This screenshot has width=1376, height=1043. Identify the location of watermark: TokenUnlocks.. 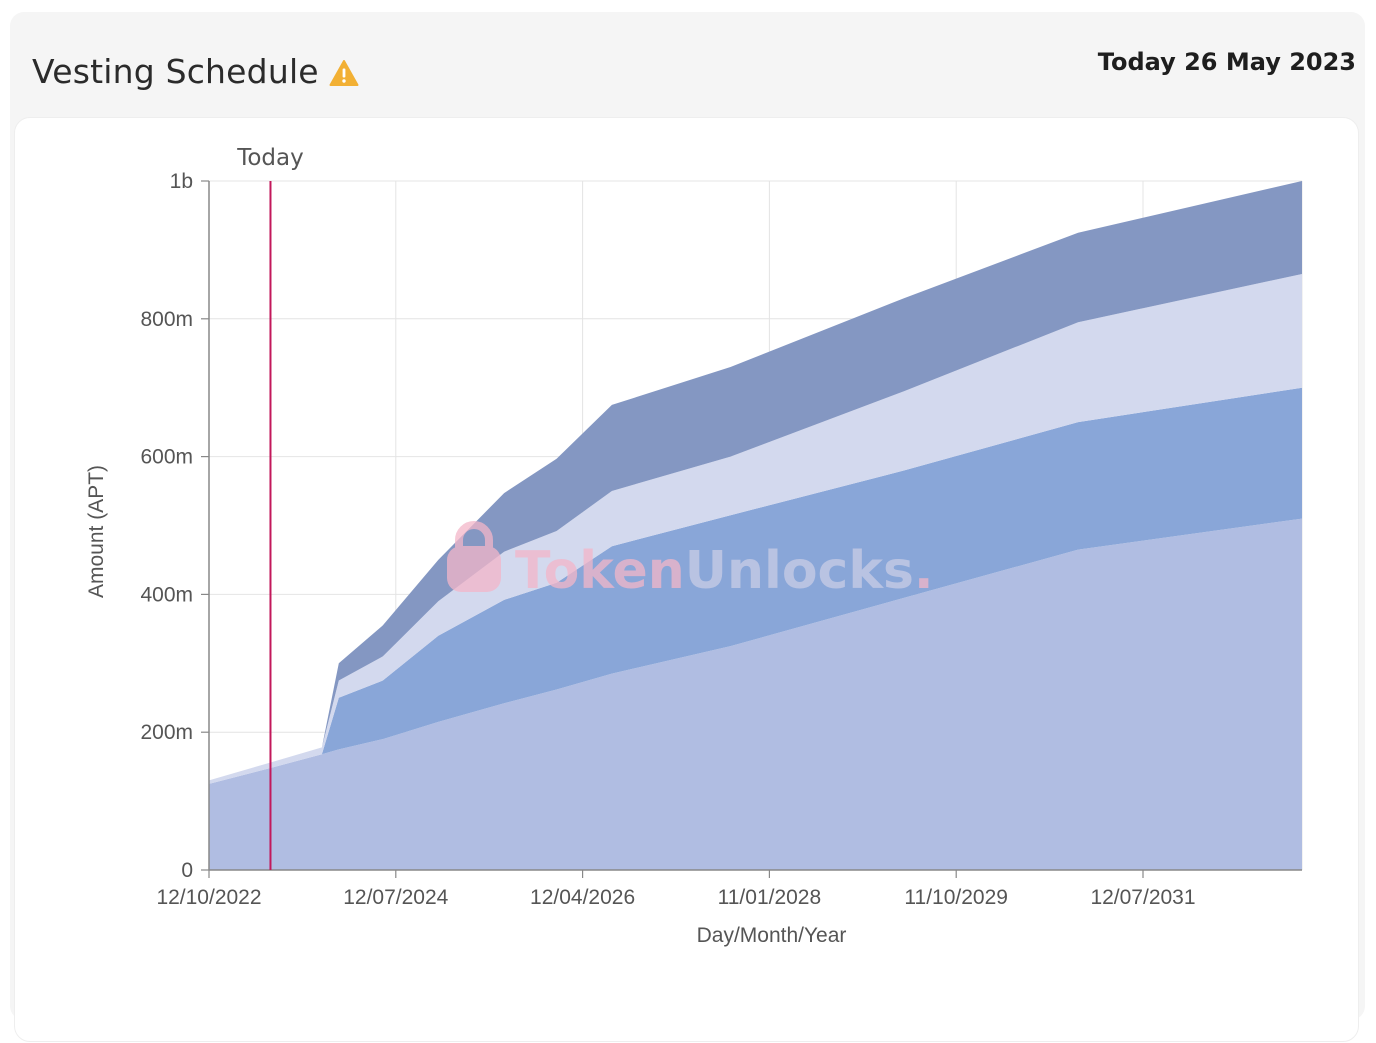
(690, 561).